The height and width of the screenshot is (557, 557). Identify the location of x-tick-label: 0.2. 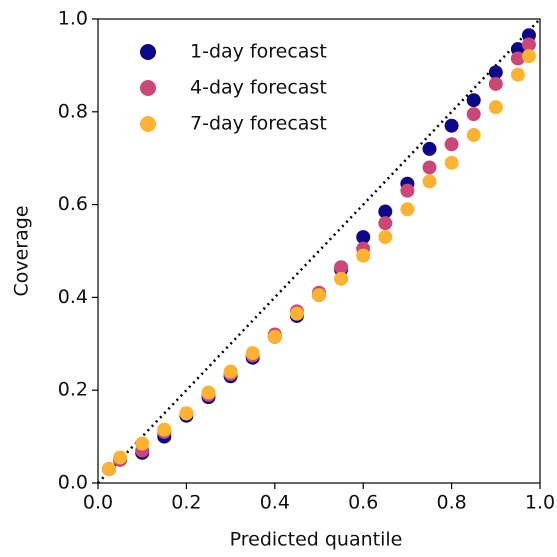
(186, 503).